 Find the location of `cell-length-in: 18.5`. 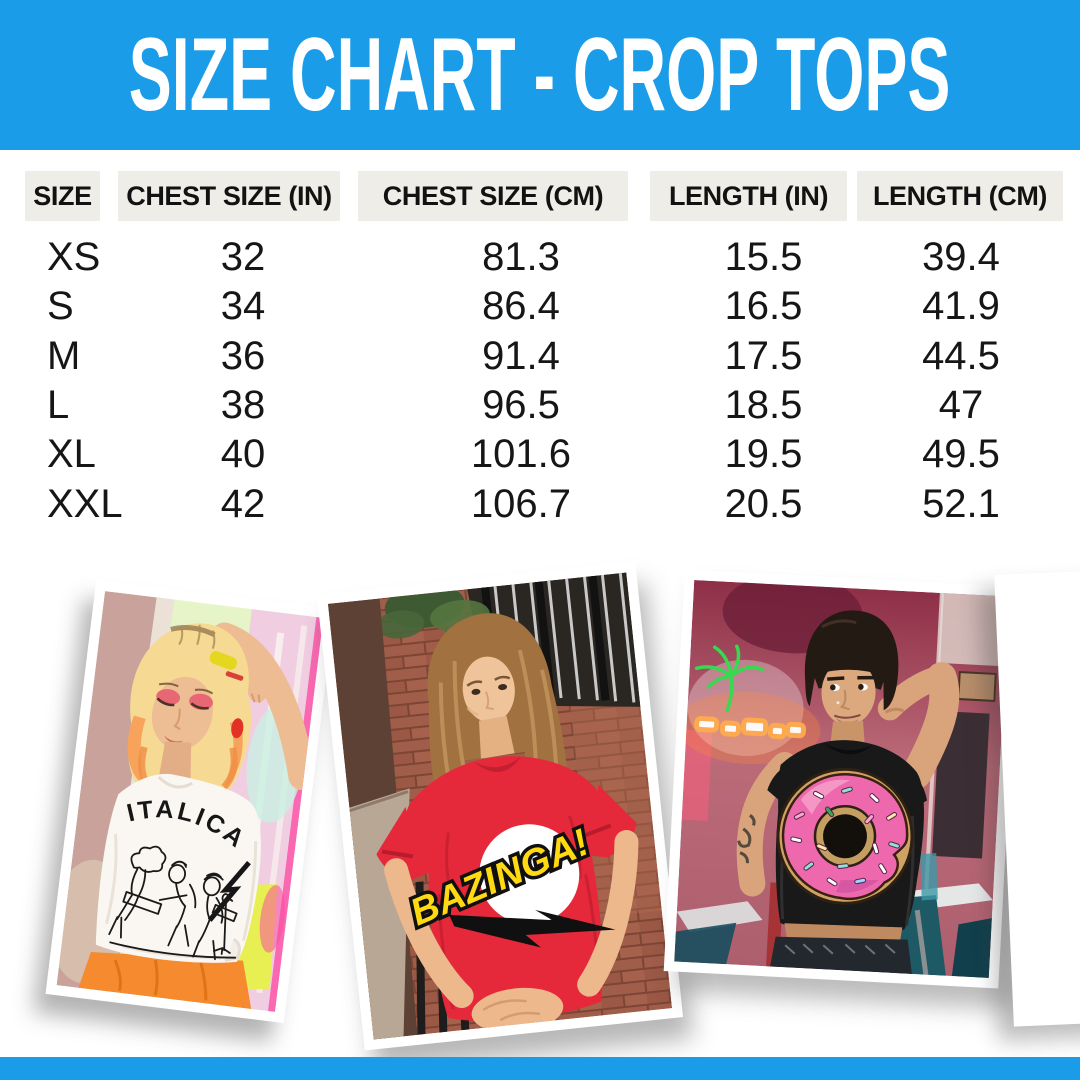

cell-length-in: 18.5 is located at coordinates (763, 405).